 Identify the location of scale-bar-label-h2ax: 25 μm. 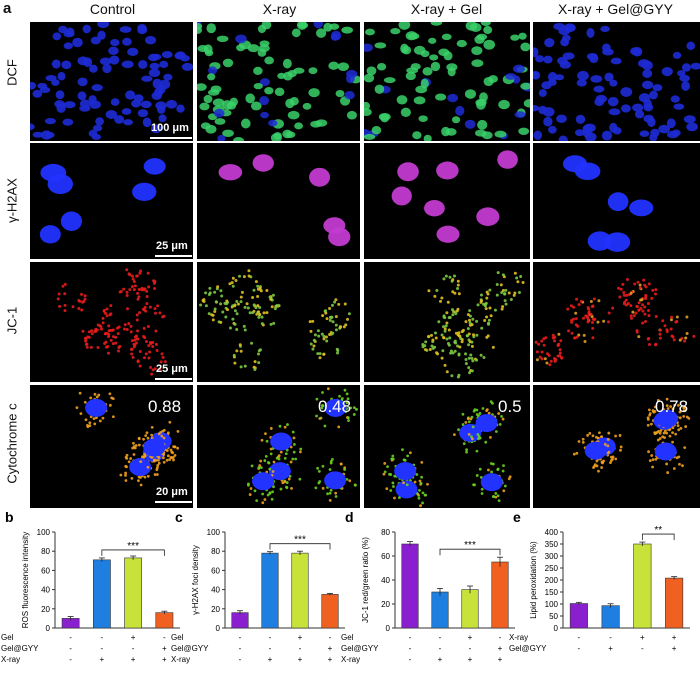
(172, 246).